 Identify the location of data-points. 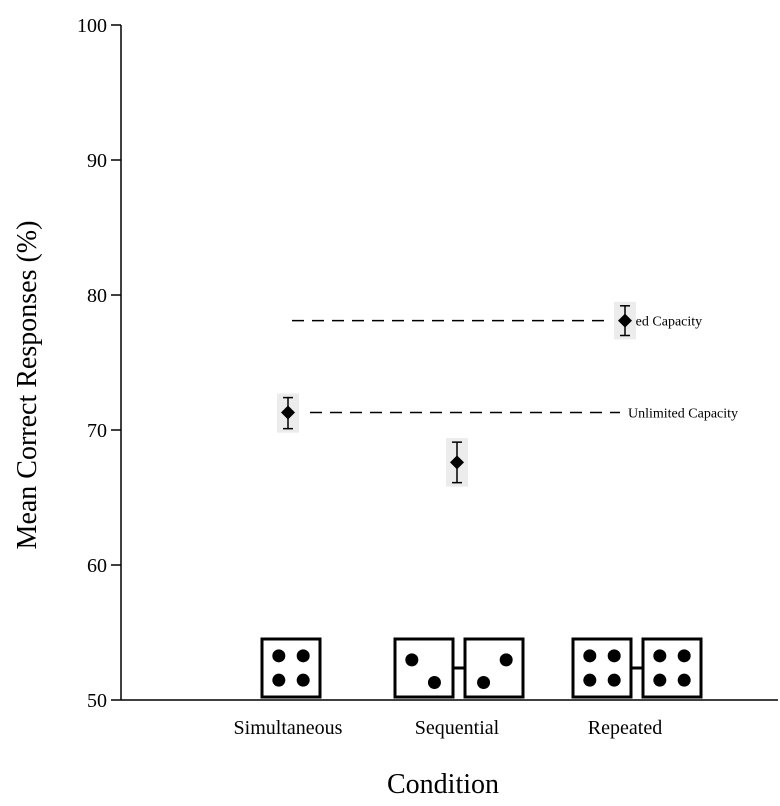
(456, 394).